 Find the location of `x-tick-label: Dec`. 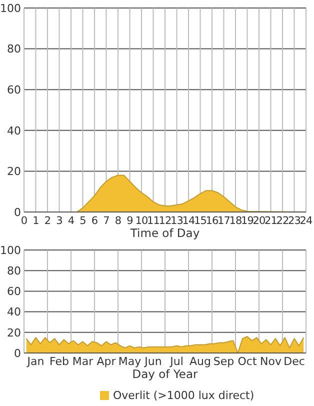

x-tick-label: Dec is located at coordinates (294, 361).